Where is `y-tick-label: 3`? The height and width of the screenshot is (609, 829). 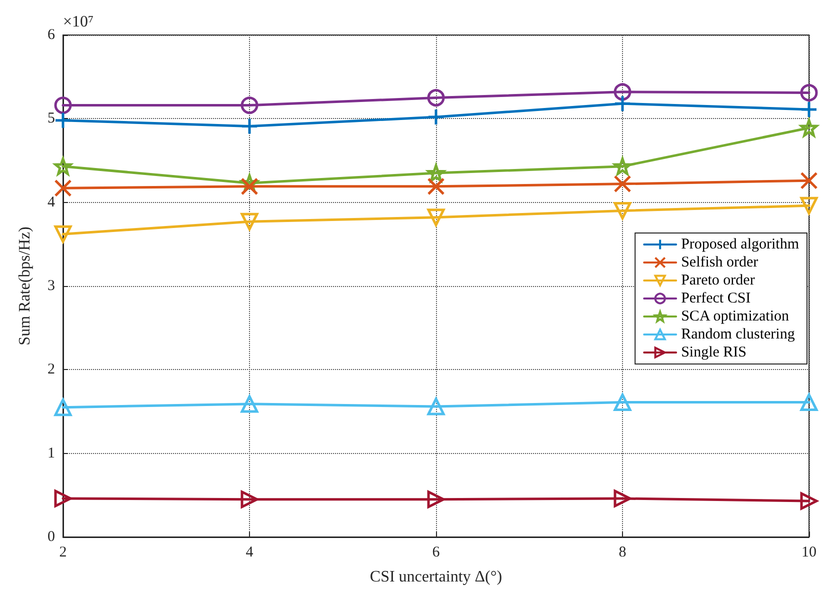 y-tick-label: 3 is located at coordinates (51, 286).